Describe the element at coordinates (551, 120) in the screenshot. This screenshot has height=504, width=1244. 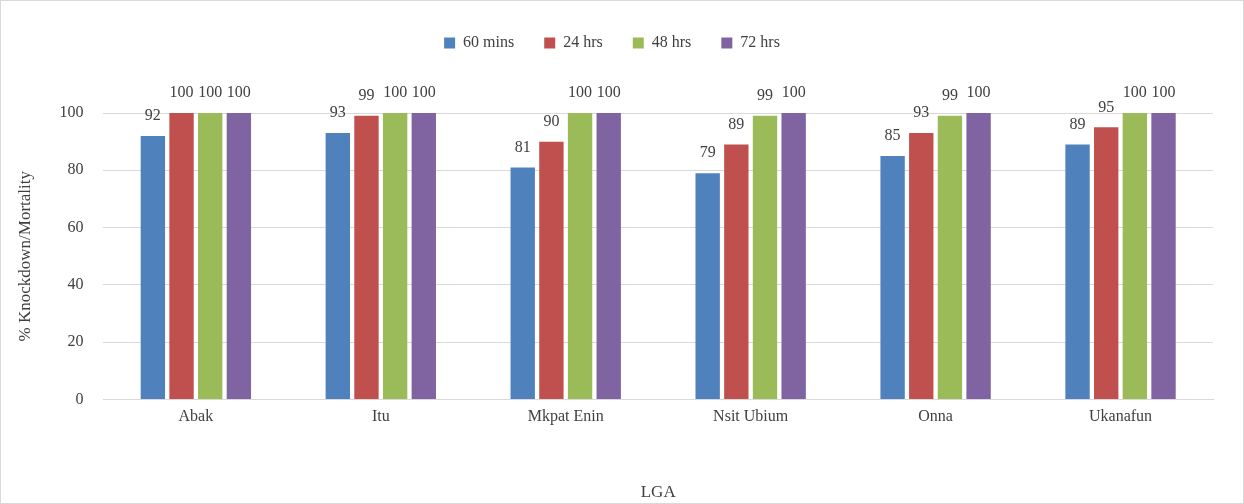
I see `data-label: 90` at that location.